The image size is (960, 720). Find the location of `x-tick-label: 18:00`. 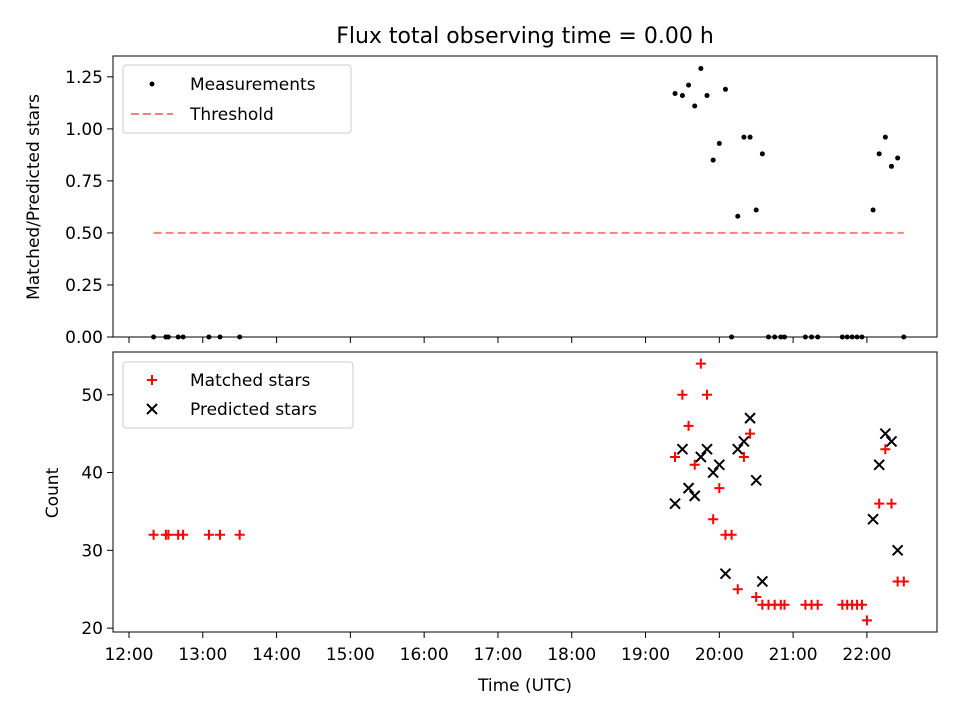

x-tick-label: 18:00 is located at coordinates (571, 655).